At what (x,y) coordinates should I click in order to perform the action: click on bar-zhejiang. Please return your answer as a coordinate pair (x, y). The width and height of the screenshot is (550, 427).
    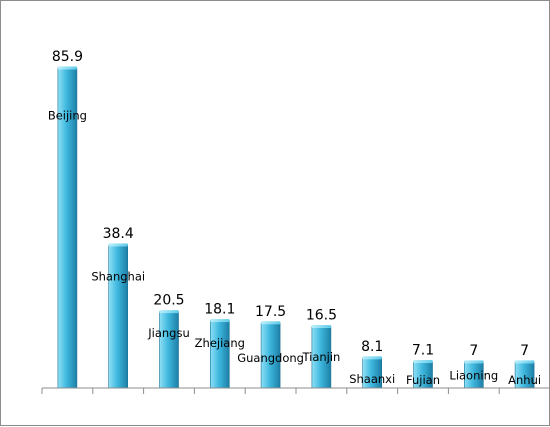
    Looking at the image, I should click on (220, 354).